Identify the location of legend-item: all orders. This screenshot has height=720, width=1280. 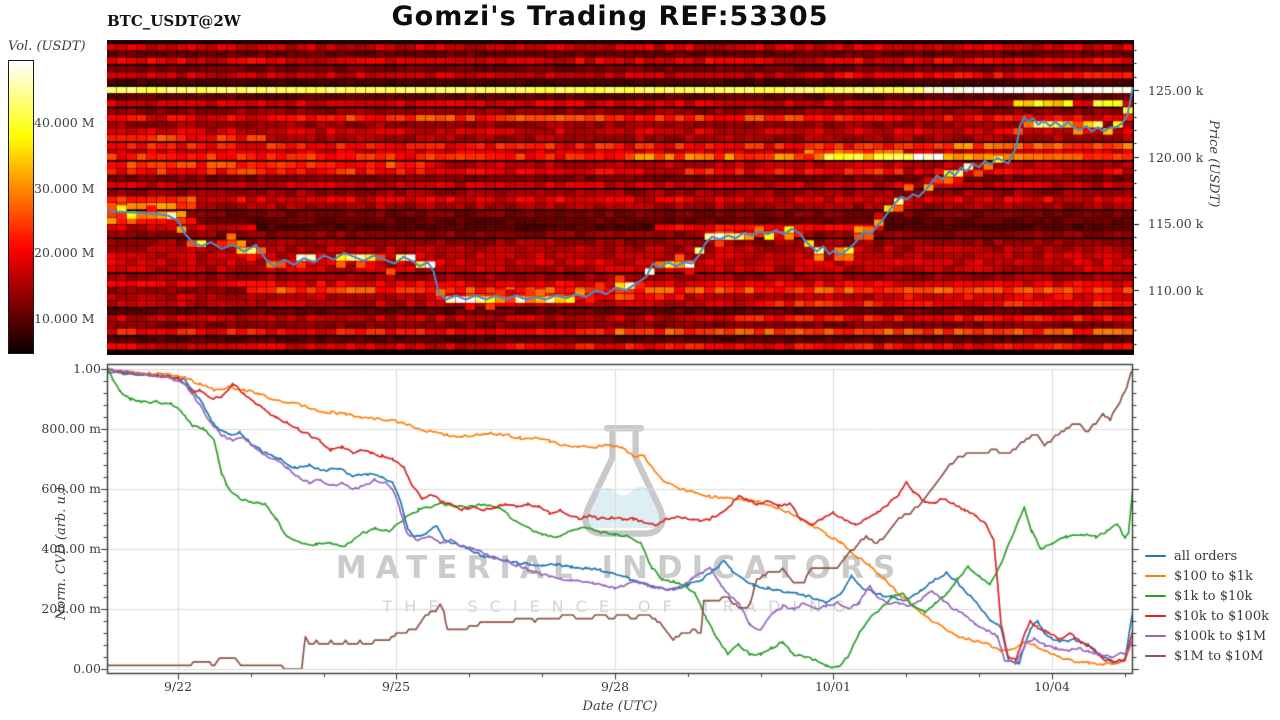
(1207, 556).